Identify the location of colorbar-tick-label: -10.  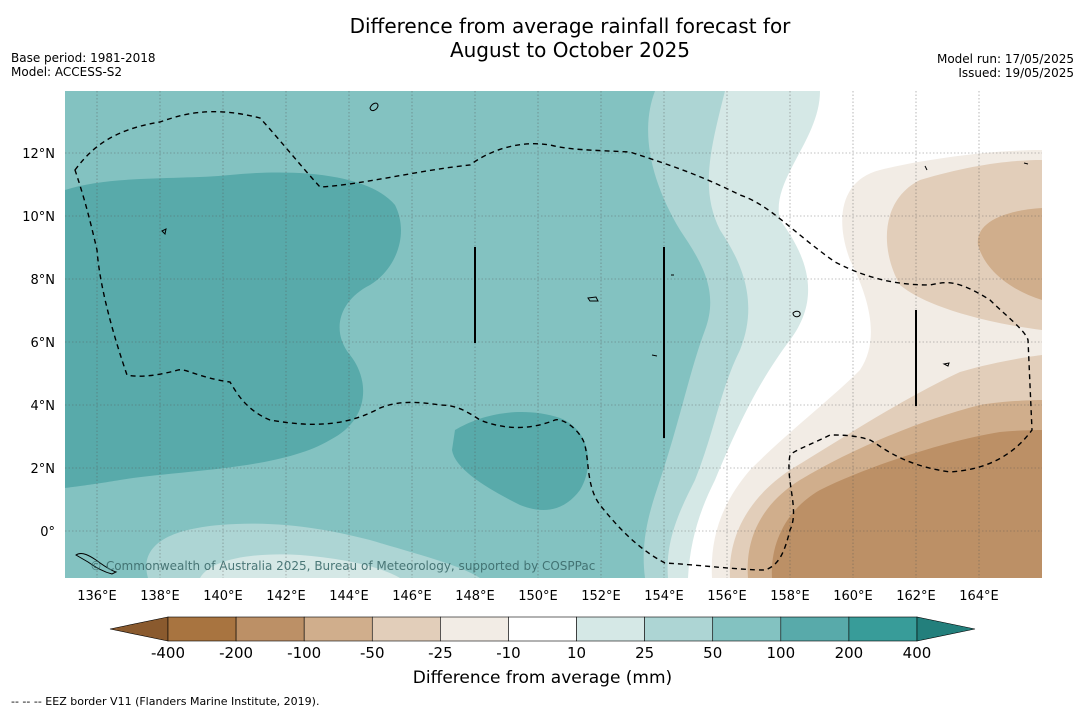
(508, 653).